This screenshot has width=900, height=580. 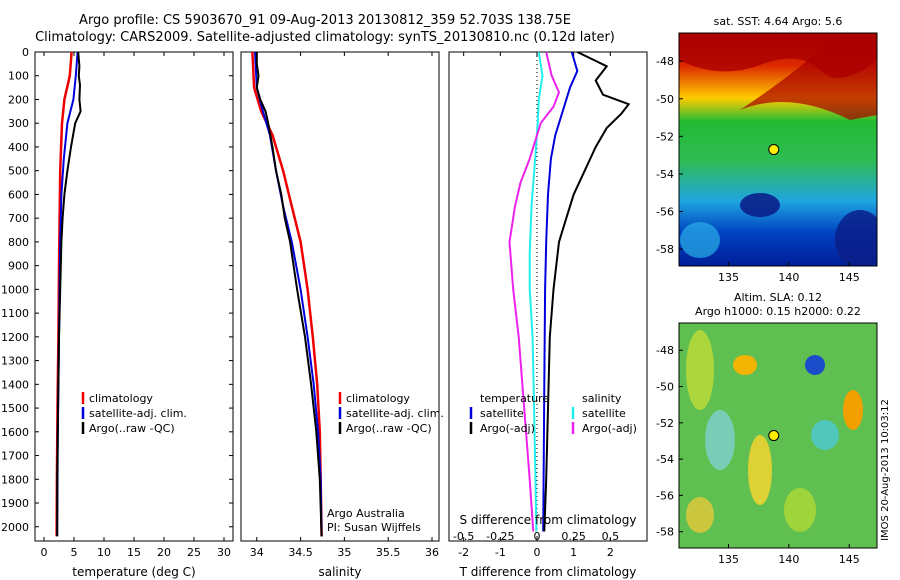 What do you see at coordinates (18, 99) in the screenshot?
I see `depth-tick-label: 200` at bounding box center [18, 99].